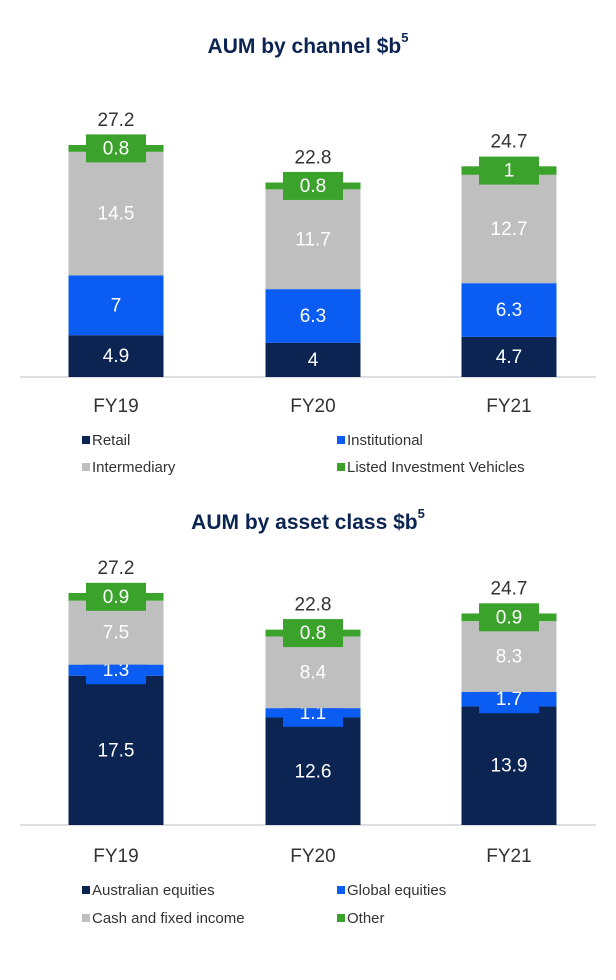  I want to click on value-label: 14.5, so click(116, 214).